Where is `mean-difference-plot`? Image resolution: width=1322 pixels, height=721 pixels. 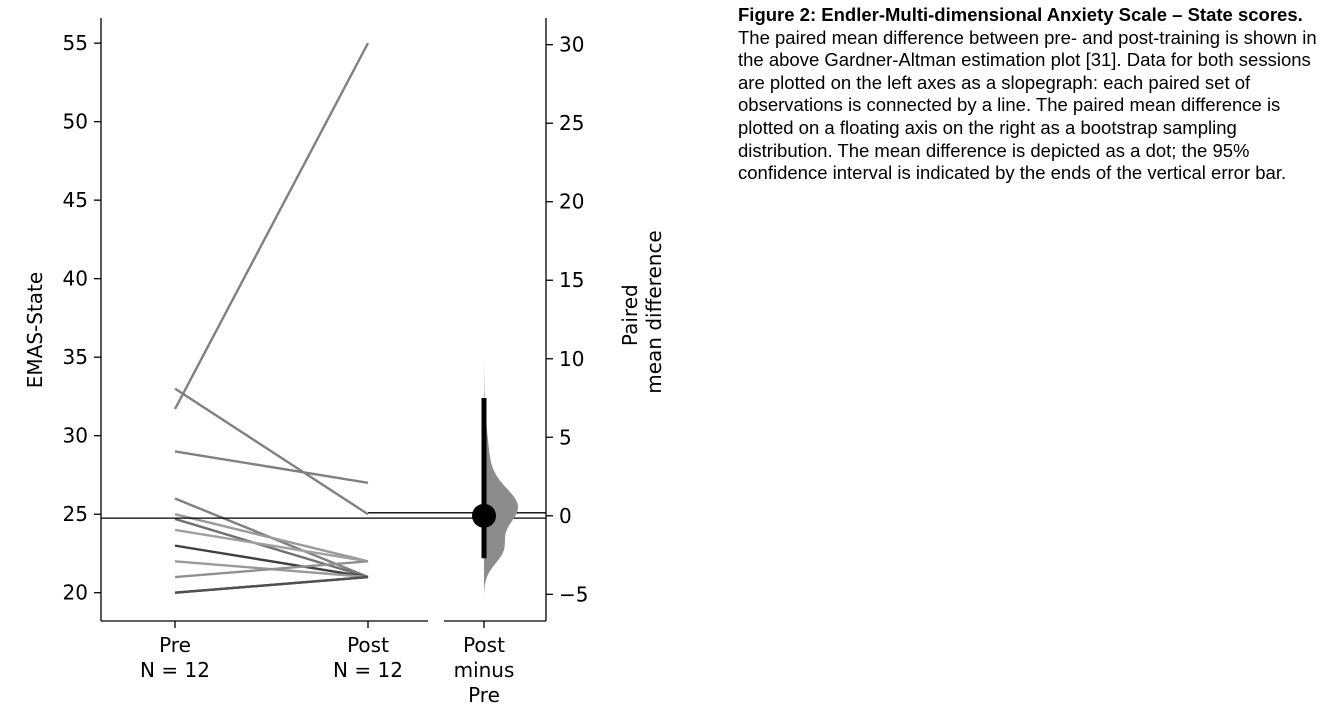 mean-difference-plot is located at coordinates (495, 472).